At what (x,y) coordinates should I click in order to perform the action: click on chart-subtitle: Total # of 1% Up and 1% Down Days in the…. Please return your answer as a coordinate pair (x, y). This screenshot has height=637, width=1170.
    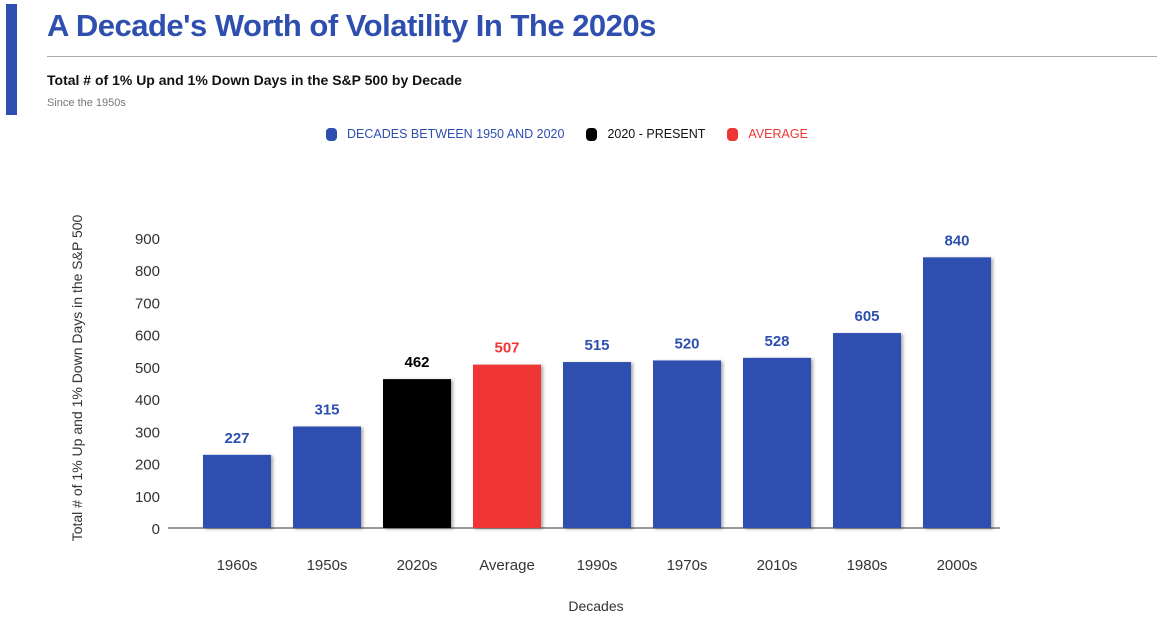
    Looking at the image, I should click on (254, 80).